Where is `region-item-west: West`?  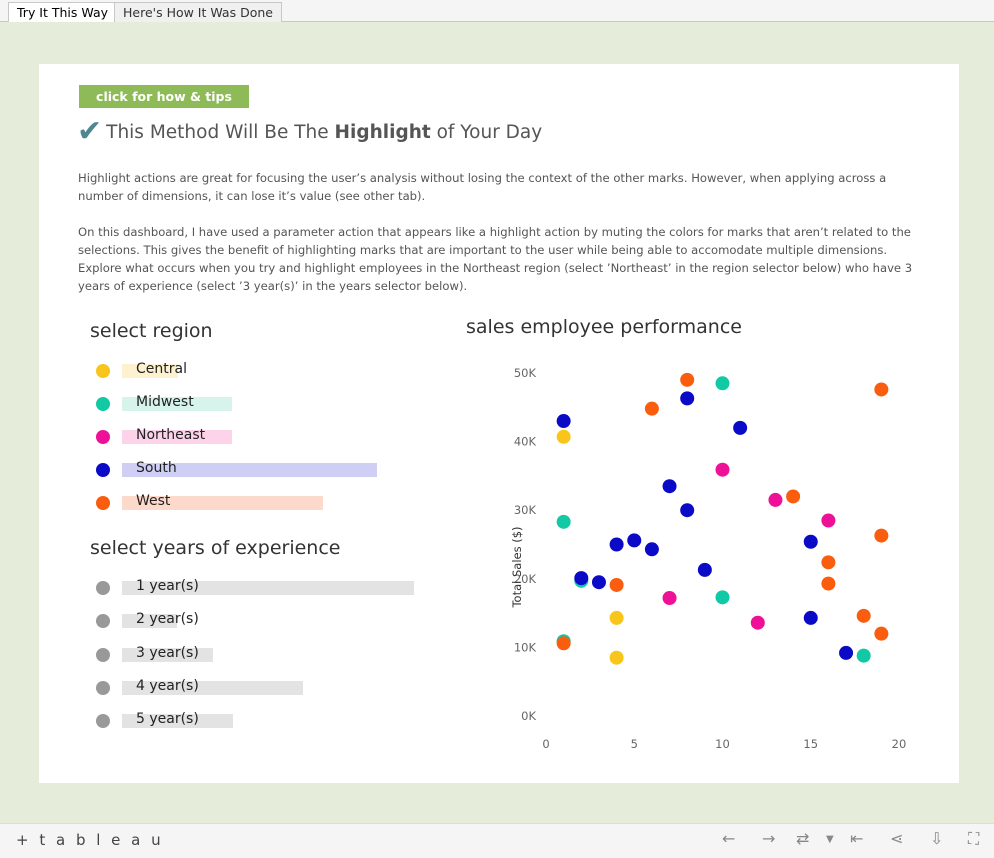 region-item-west: West is located at coordinates (243, 503).